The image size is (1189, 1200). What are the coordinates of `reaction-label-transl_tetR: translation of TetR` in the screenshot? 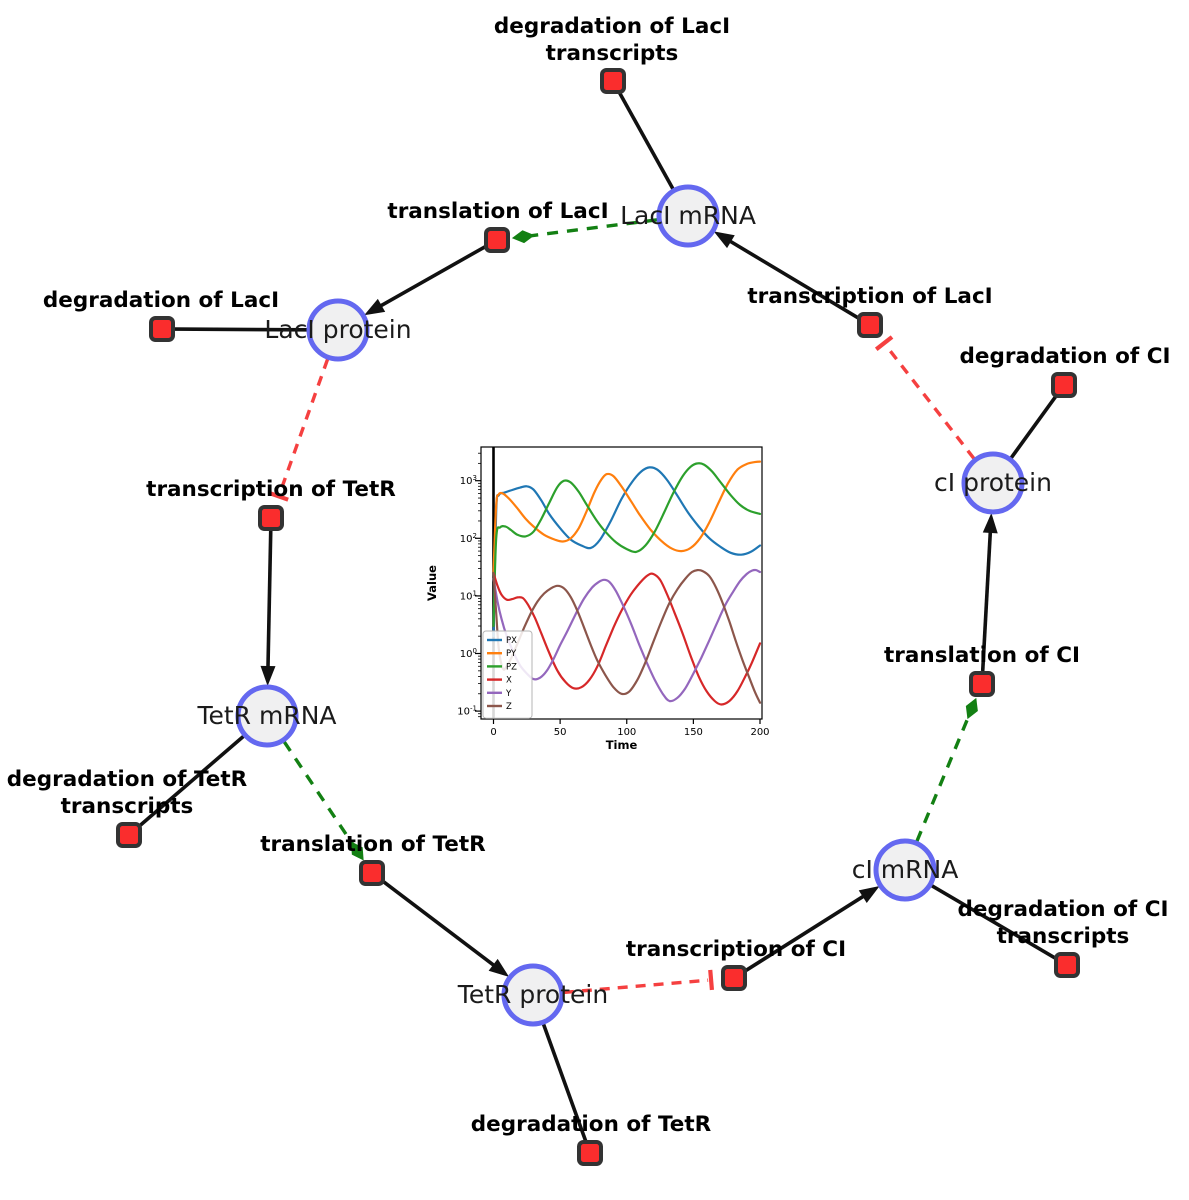 It's located at (373, 844).